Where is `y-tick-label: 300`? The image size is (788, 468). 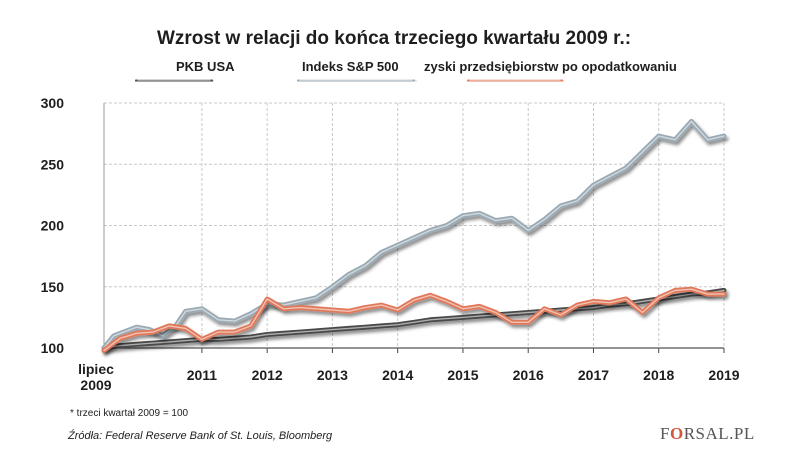 y-tick-label: 300 is located at coordinates (53, 103).